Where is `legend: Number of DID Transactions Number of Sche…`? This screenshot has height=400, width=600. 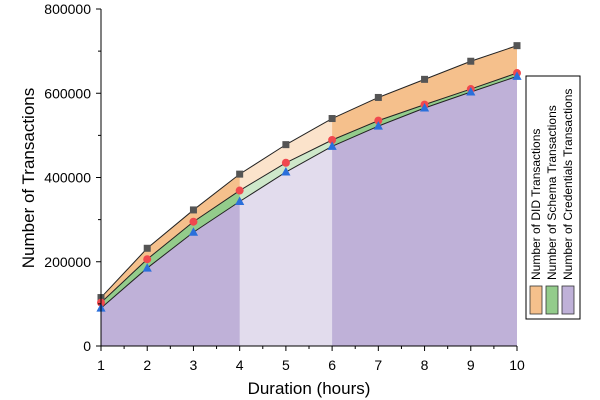
legend: Number of DID Transactions Number of Sche… is located at coordinates (553, 197).